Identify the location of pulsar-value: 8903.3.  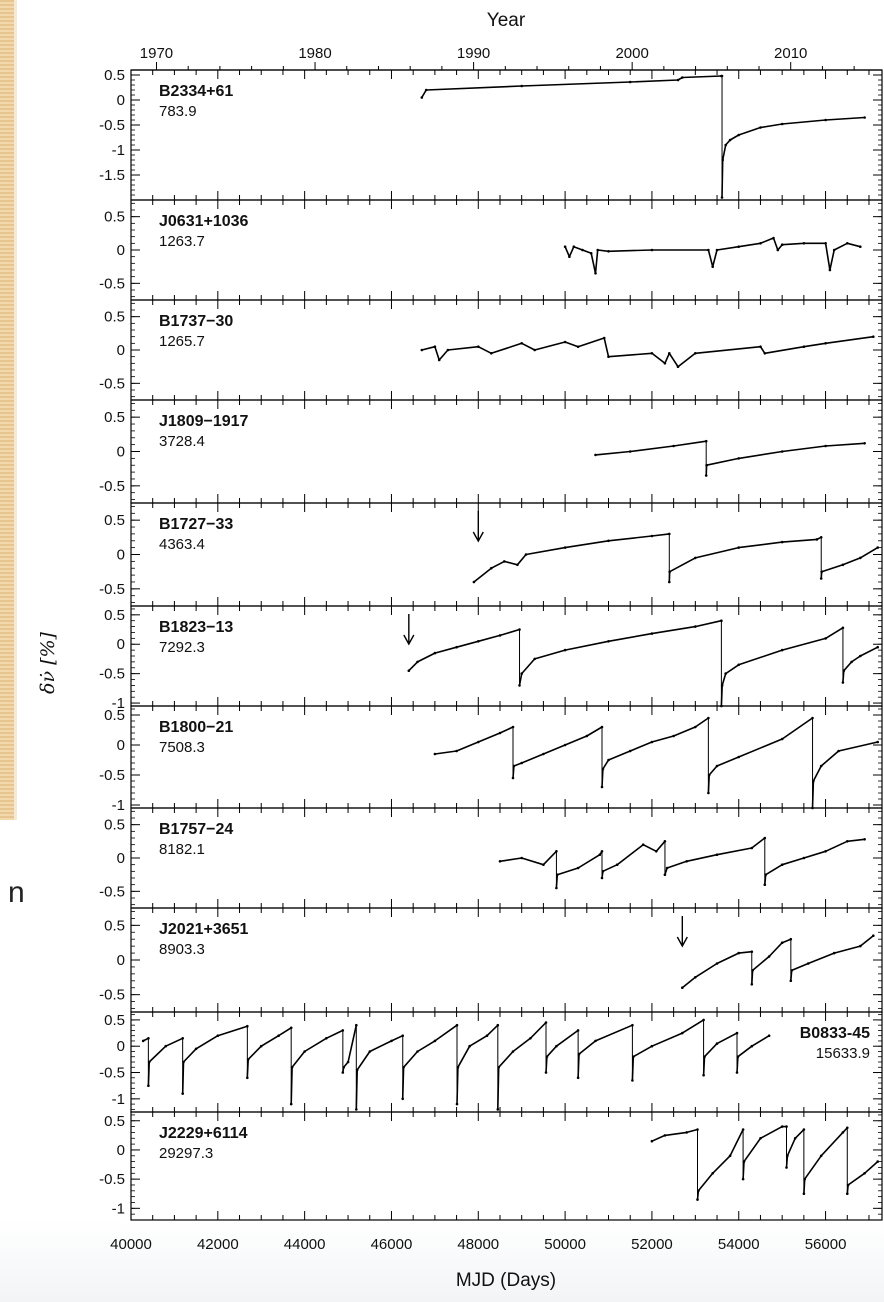
(182, 949).